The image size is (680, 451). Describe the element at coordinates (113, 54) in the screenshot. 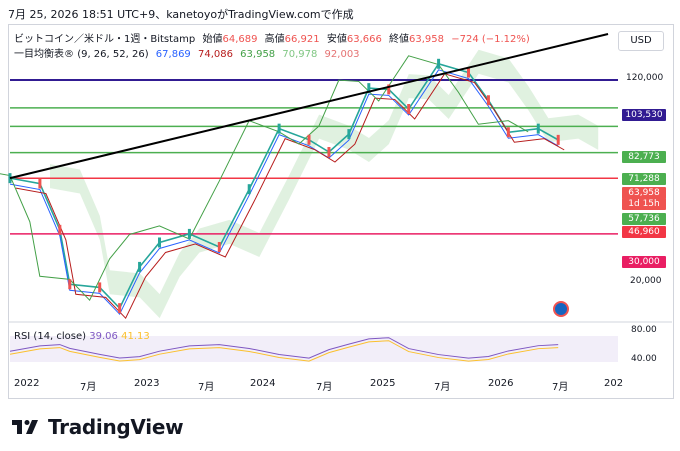

I see `ichimoku-params: (9, 26, 52, 26)` at that location.